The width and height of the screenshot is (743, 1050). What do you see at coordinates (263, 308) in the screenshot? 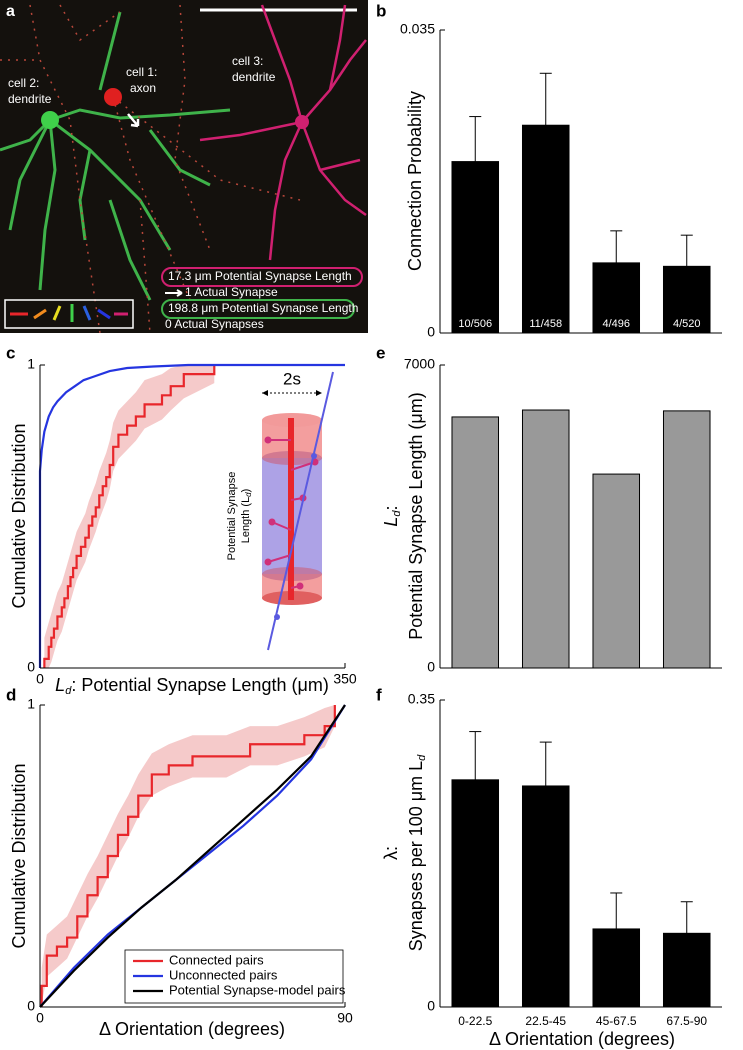
I see `callout: 198.8 μm Potential Synapse Length` at bounding box center [263, 308].